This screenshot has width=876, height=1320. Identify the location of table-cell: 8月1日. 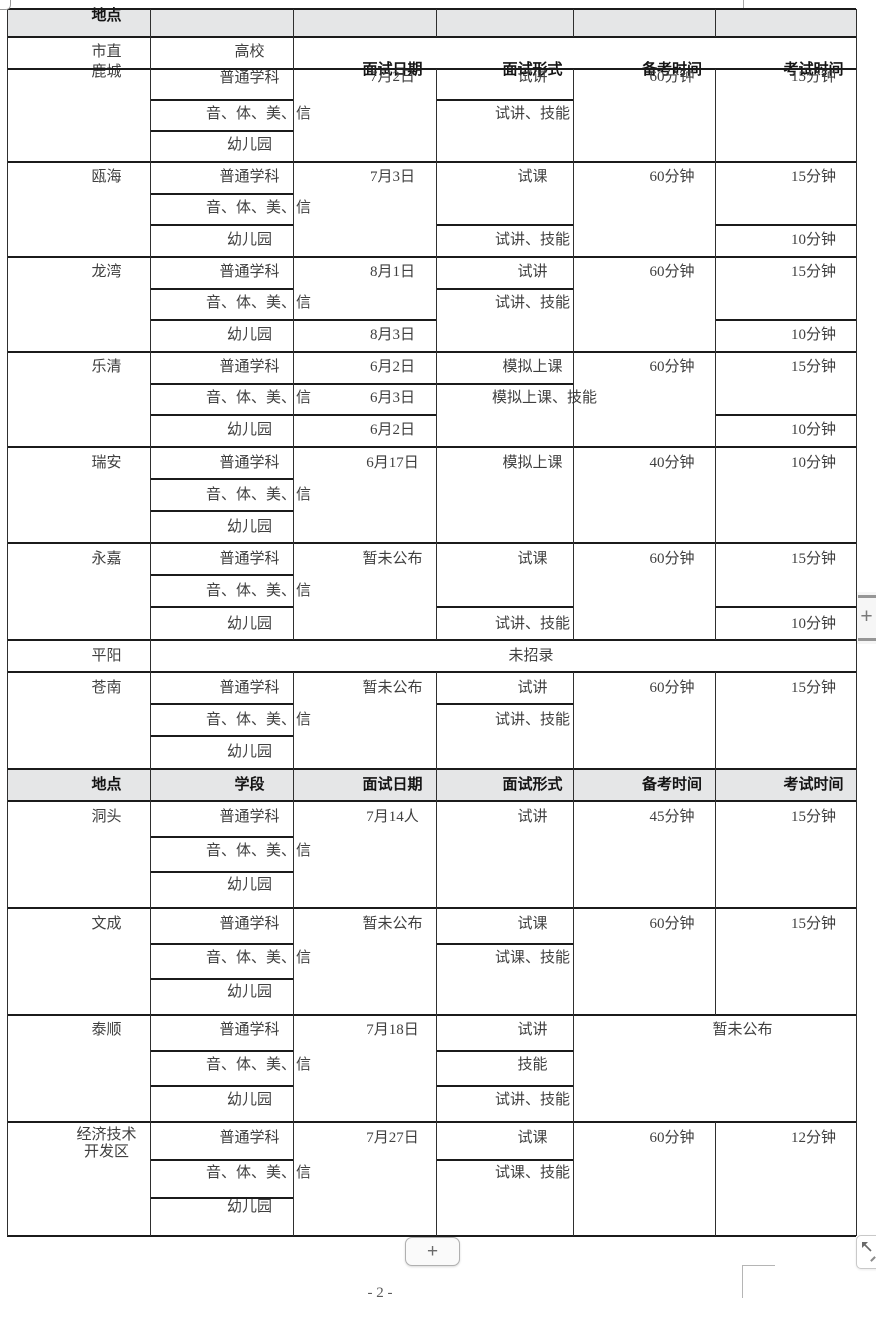
(392, 272).